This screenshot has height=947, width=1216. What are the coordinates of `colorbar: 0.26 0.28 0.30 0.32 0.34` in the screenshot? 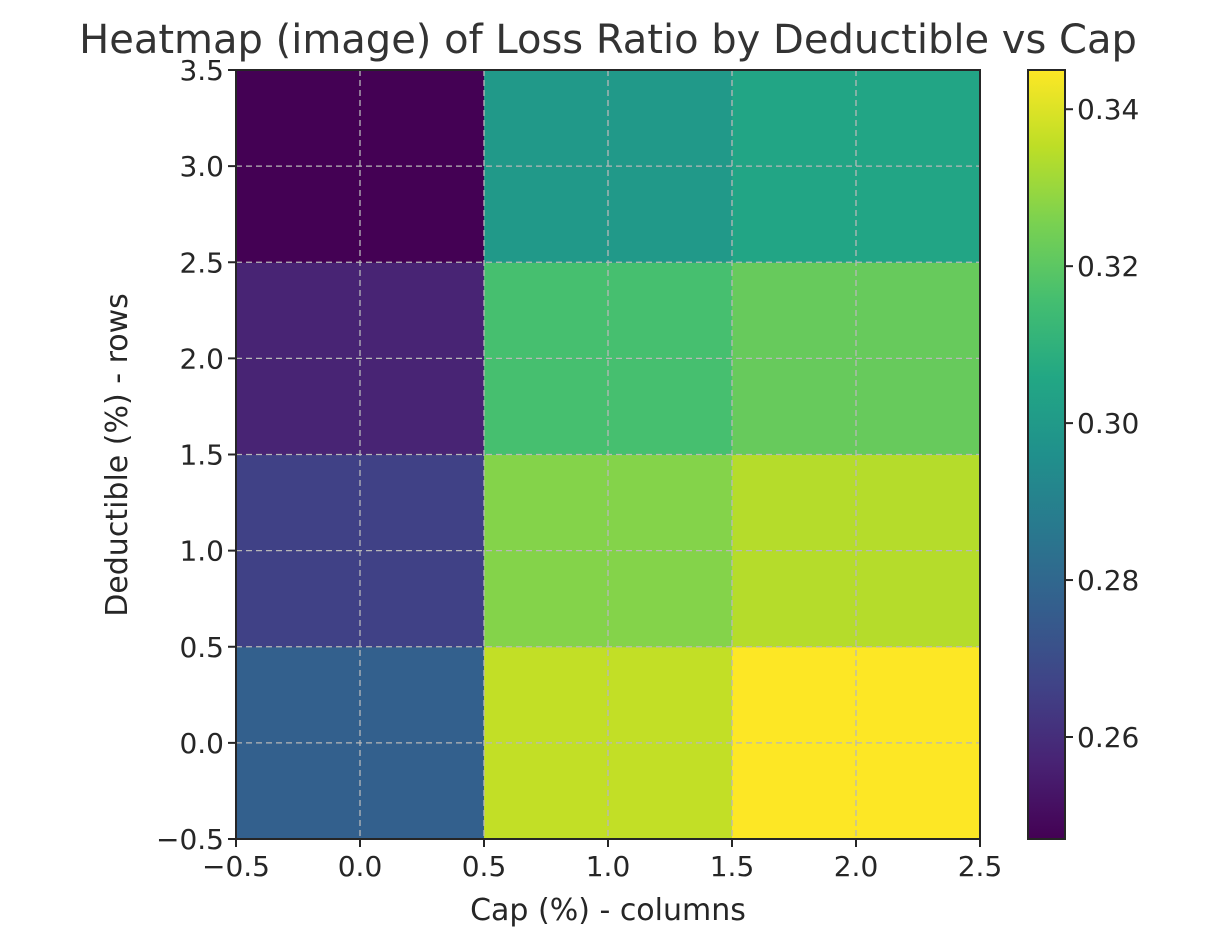 It's located at (1083, 454).